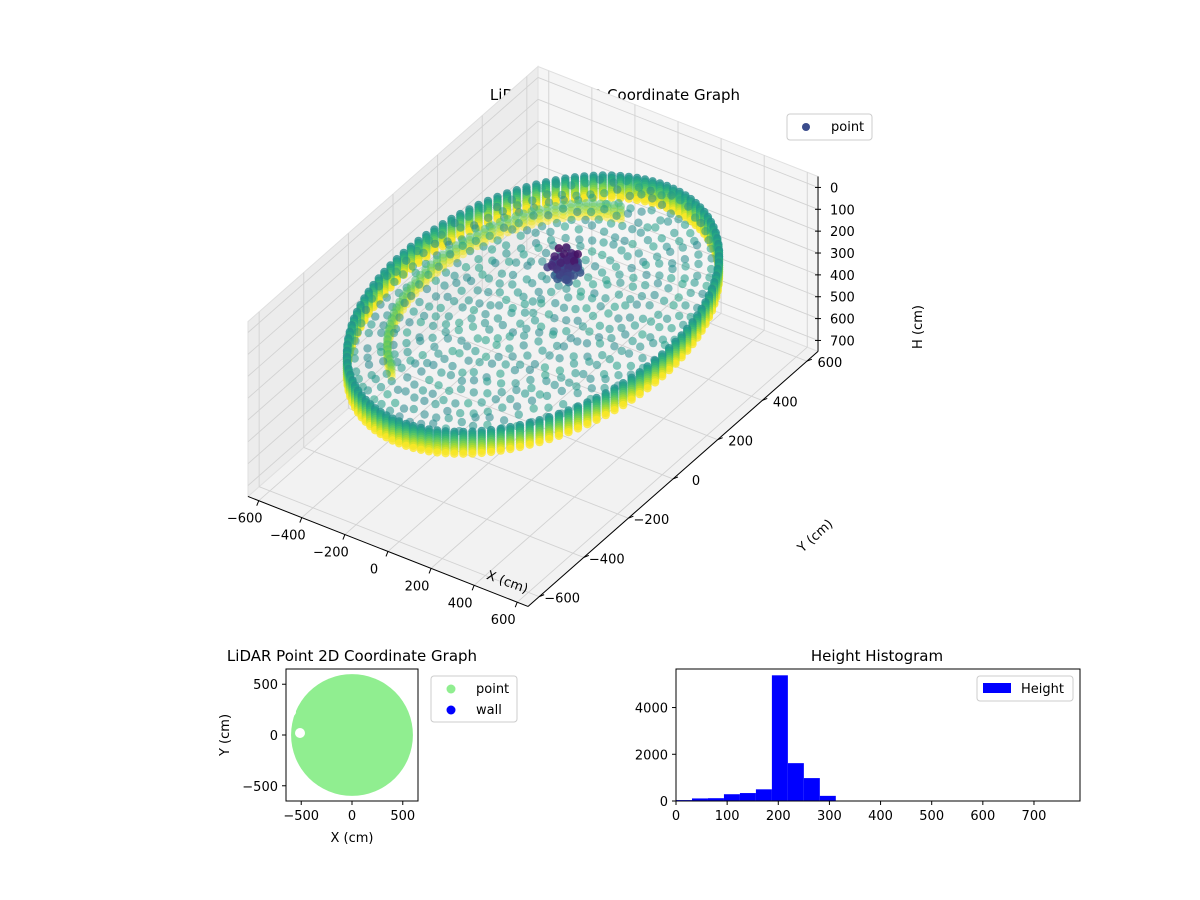 Image resolution: width=1200 pixels, height=900 pixels. I want to click on y-tick-label: −600, so click(562, 599).